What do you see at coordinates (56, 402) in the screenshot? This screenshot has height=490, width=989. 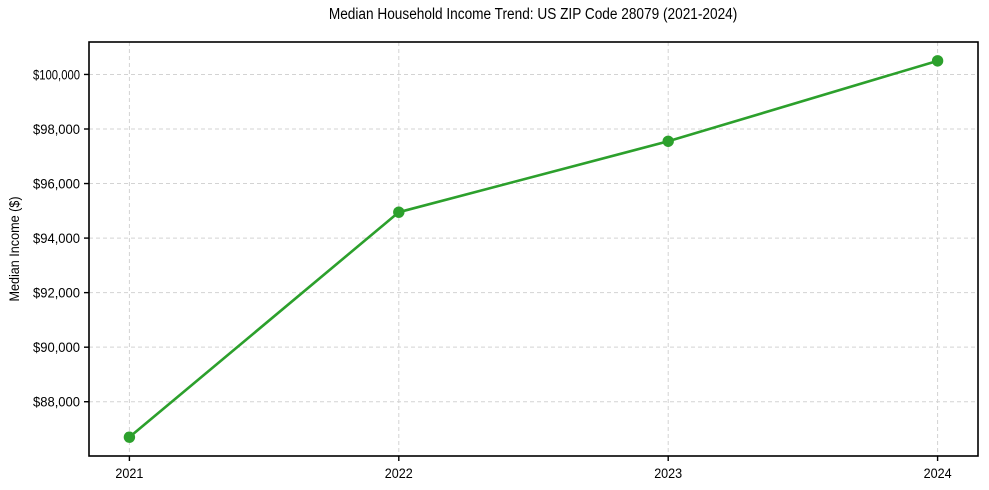 I see `y-tick-label: $88,000` at bounding box center [56, 402].